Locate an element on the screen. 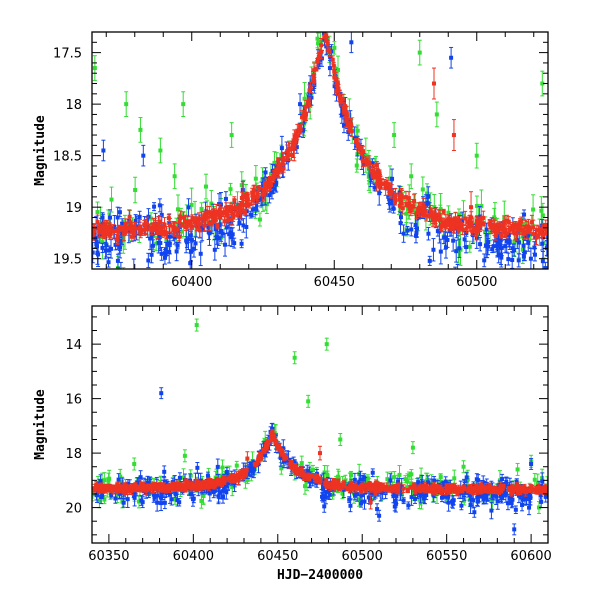  x-tick-label: 60500 is located at coordinates (476, 282).